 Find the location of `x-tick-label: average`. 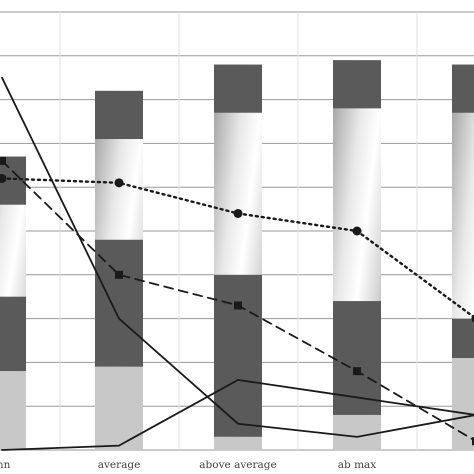

x-tick-label: average is located at coordinates (119, 465).